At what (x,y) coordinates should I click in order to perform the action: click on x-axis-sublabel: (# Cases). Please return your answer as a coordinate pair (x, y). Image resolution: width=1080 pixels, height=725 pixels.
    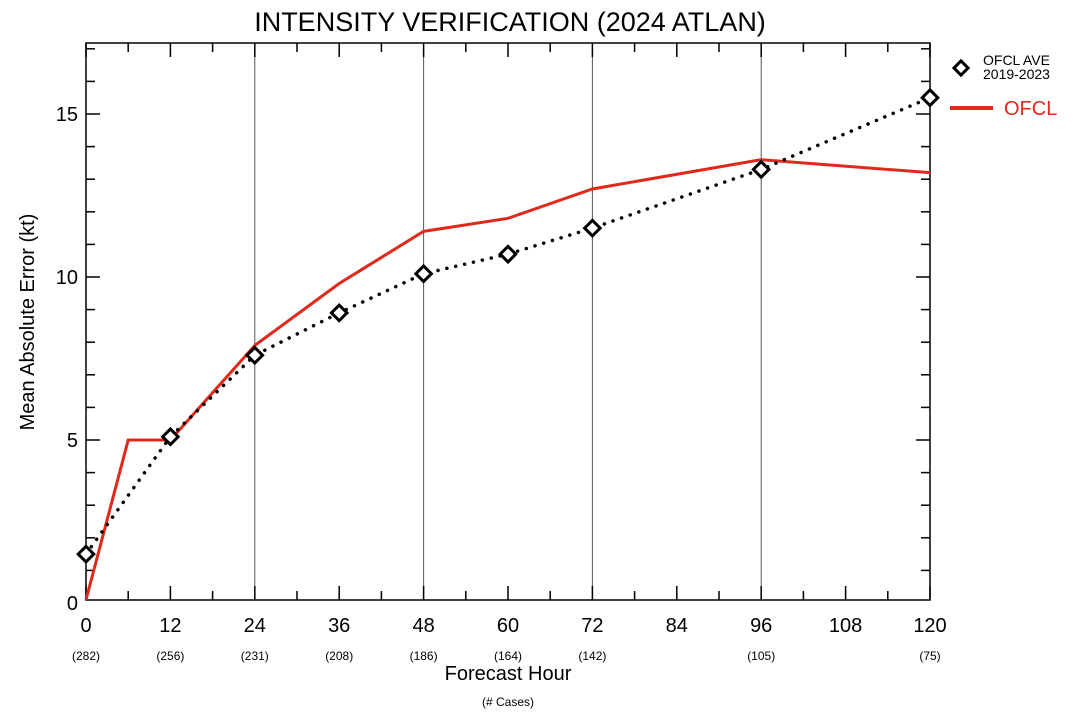
    Looking at the image, I should click on (508, 702).